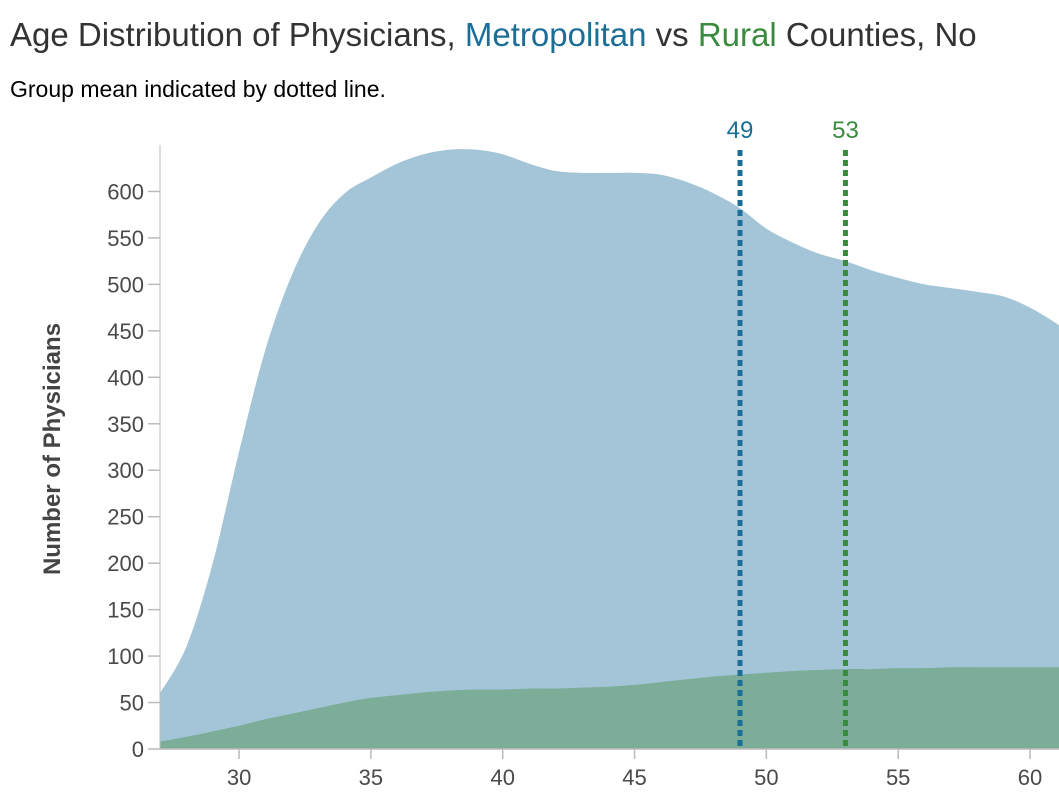  Describe the element at coordinates (125, 191) in the screenshot. I see `y-tick-label: 600` at that location.